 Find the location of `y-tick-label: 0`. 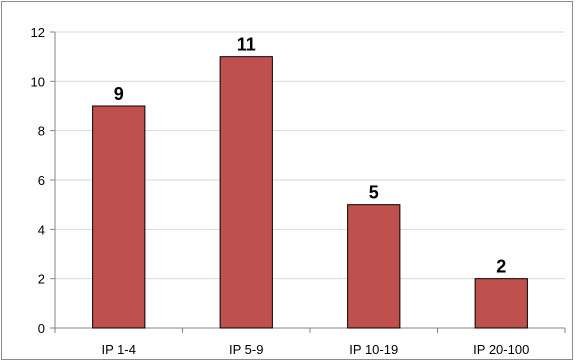

y-tick-label: 0 is located at coordinates (41, 328).